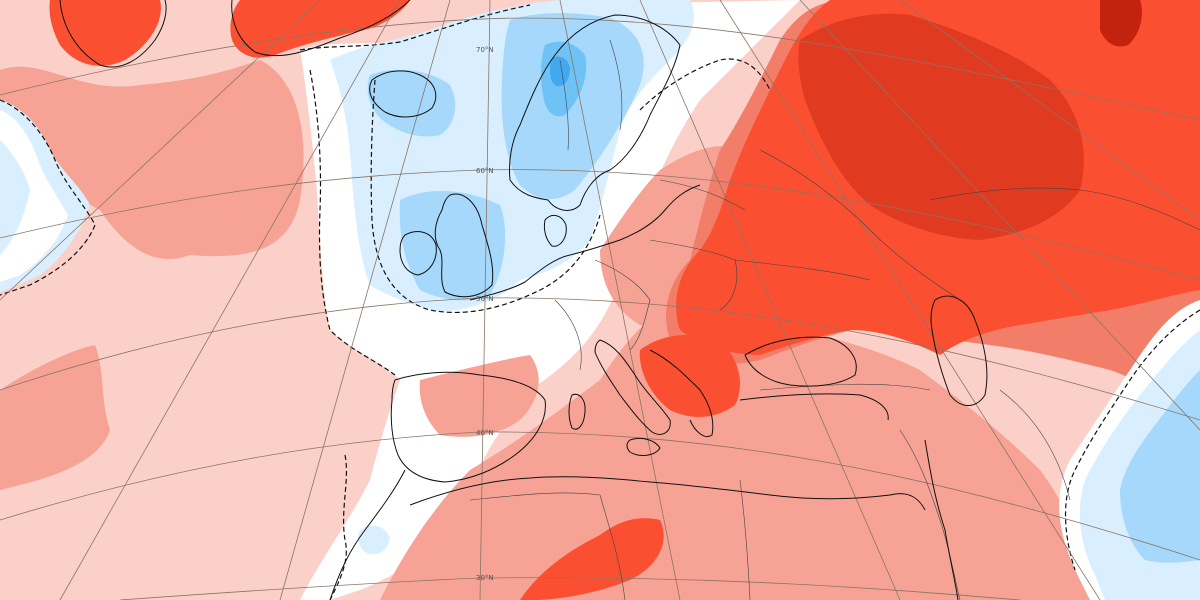 Image resolution: width=1200 pixels, height=600 pixels. I want to click on coast-iberia, so click(468, 427).